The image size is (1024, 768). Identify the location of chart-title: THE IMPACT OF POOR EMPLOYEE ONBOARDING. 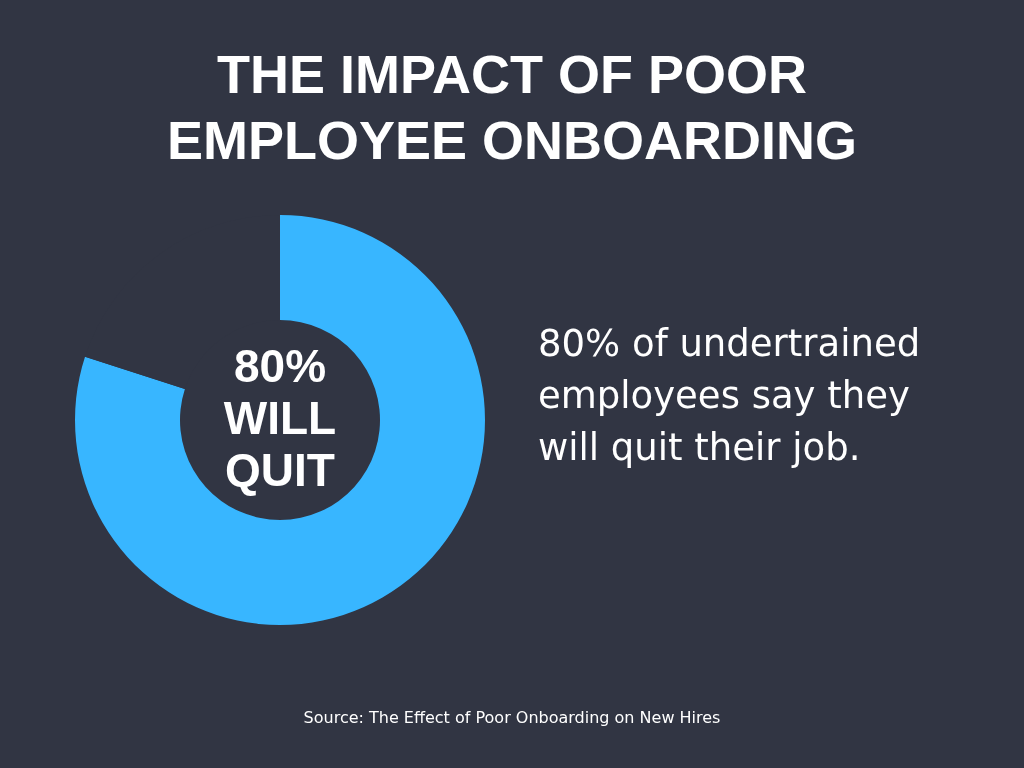
(512, 107).